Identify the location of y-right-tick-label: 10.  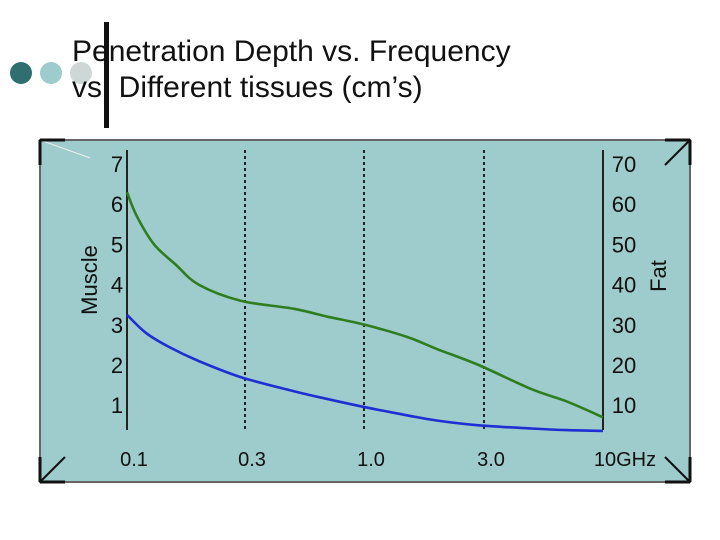
(624, 405).